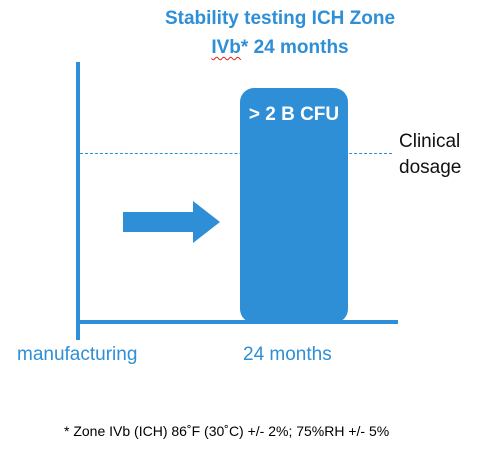 The width and height of the screenshot is (487, 462). I want to click on title-line-2-rest: * 24 months, so click(294, 47).